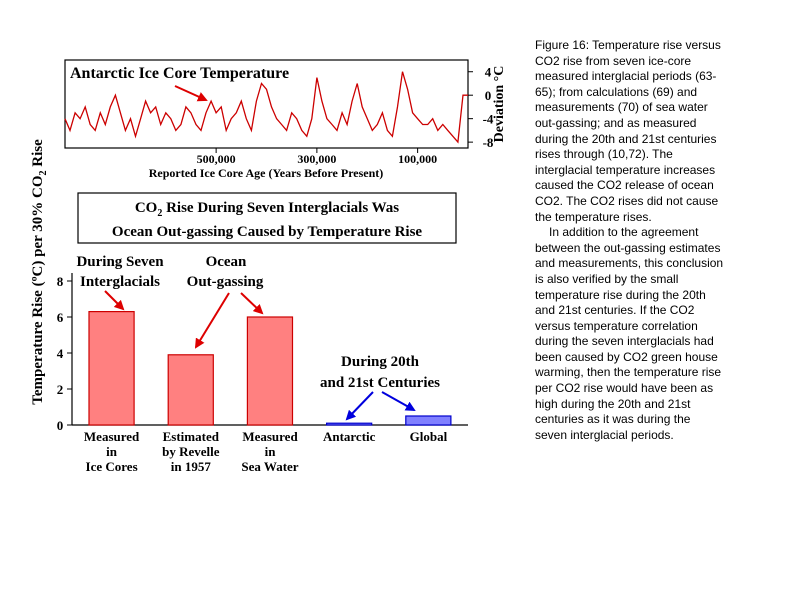  Describe the element at coordinates (191, 451) in the screenshot. I see `bar-category-label: by Revelle` at that location.